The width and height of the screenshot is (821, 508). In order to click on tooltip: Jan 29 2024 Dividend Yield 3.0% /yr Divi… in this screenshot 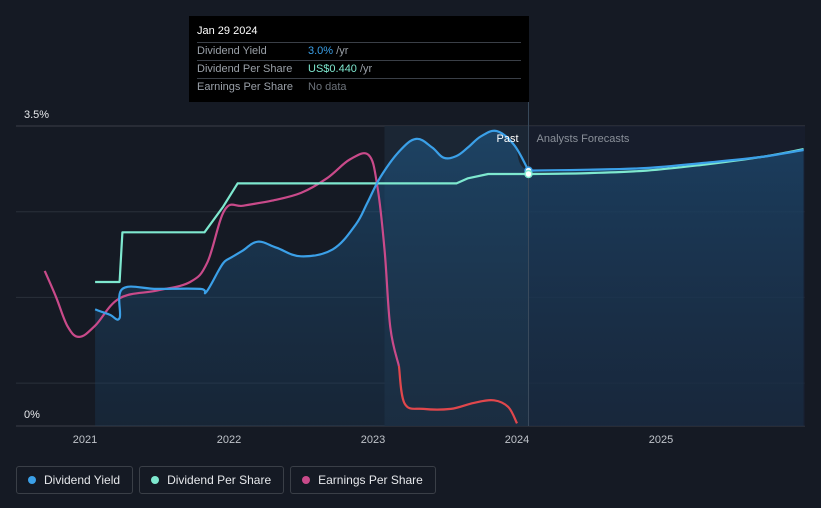, I will do `click(359, 59)`.